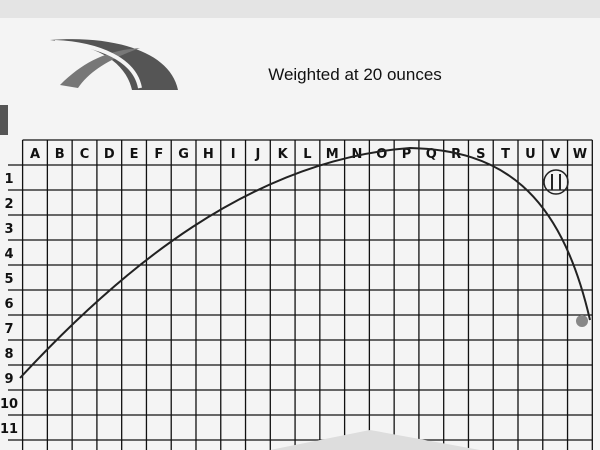  What do you see at coordinates (332, 154) in the screenshot?
I see `column-label: M` at bounding box center [332, 154].